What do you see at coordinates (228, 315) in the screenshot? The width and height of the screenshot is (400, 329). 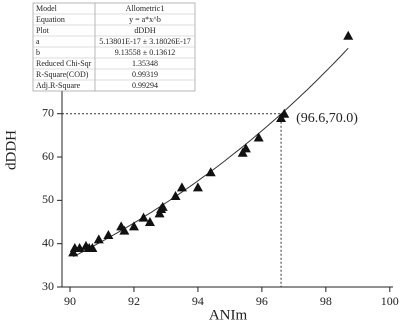 I see `x-axis-label: ANIm` at bounding box center [228, 315].